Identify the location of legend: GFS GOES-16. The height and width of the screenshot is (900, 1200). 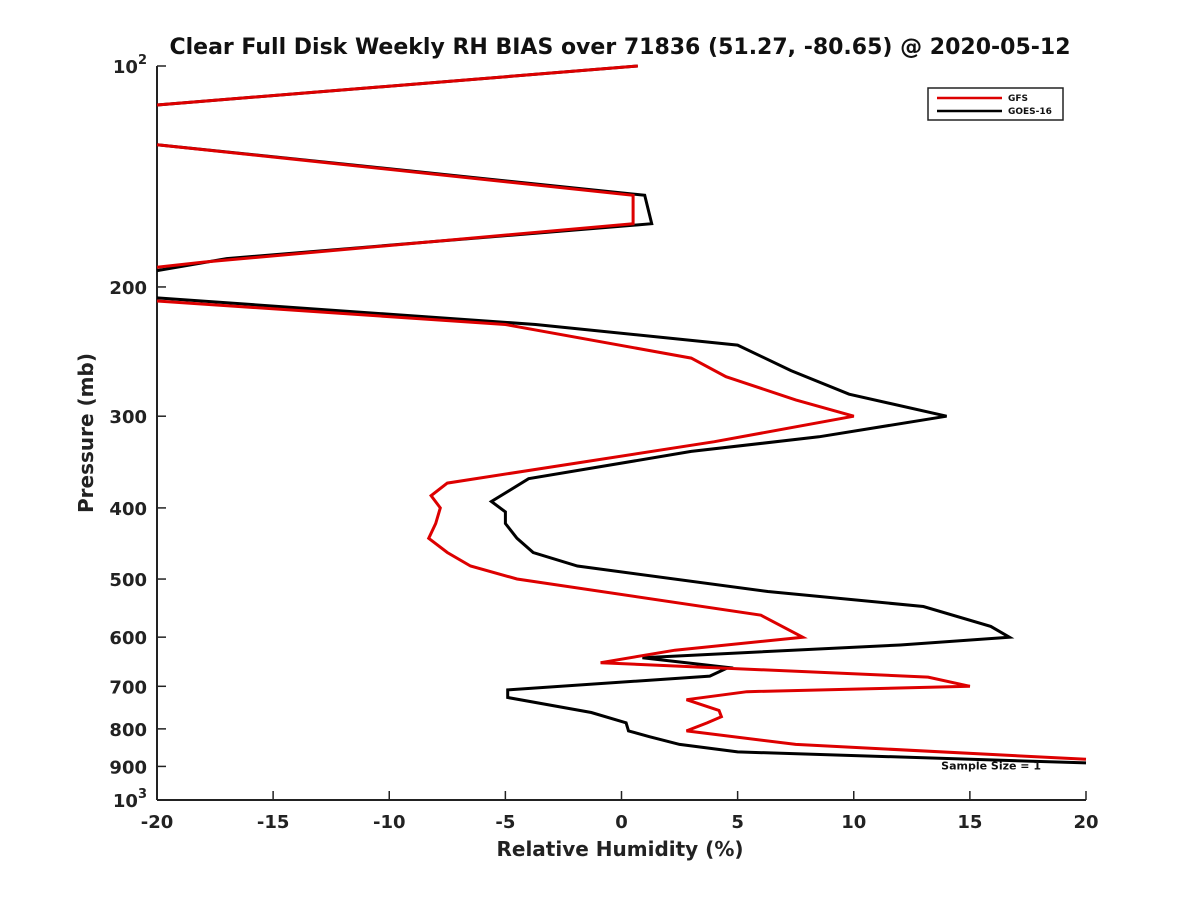
(995, 104).